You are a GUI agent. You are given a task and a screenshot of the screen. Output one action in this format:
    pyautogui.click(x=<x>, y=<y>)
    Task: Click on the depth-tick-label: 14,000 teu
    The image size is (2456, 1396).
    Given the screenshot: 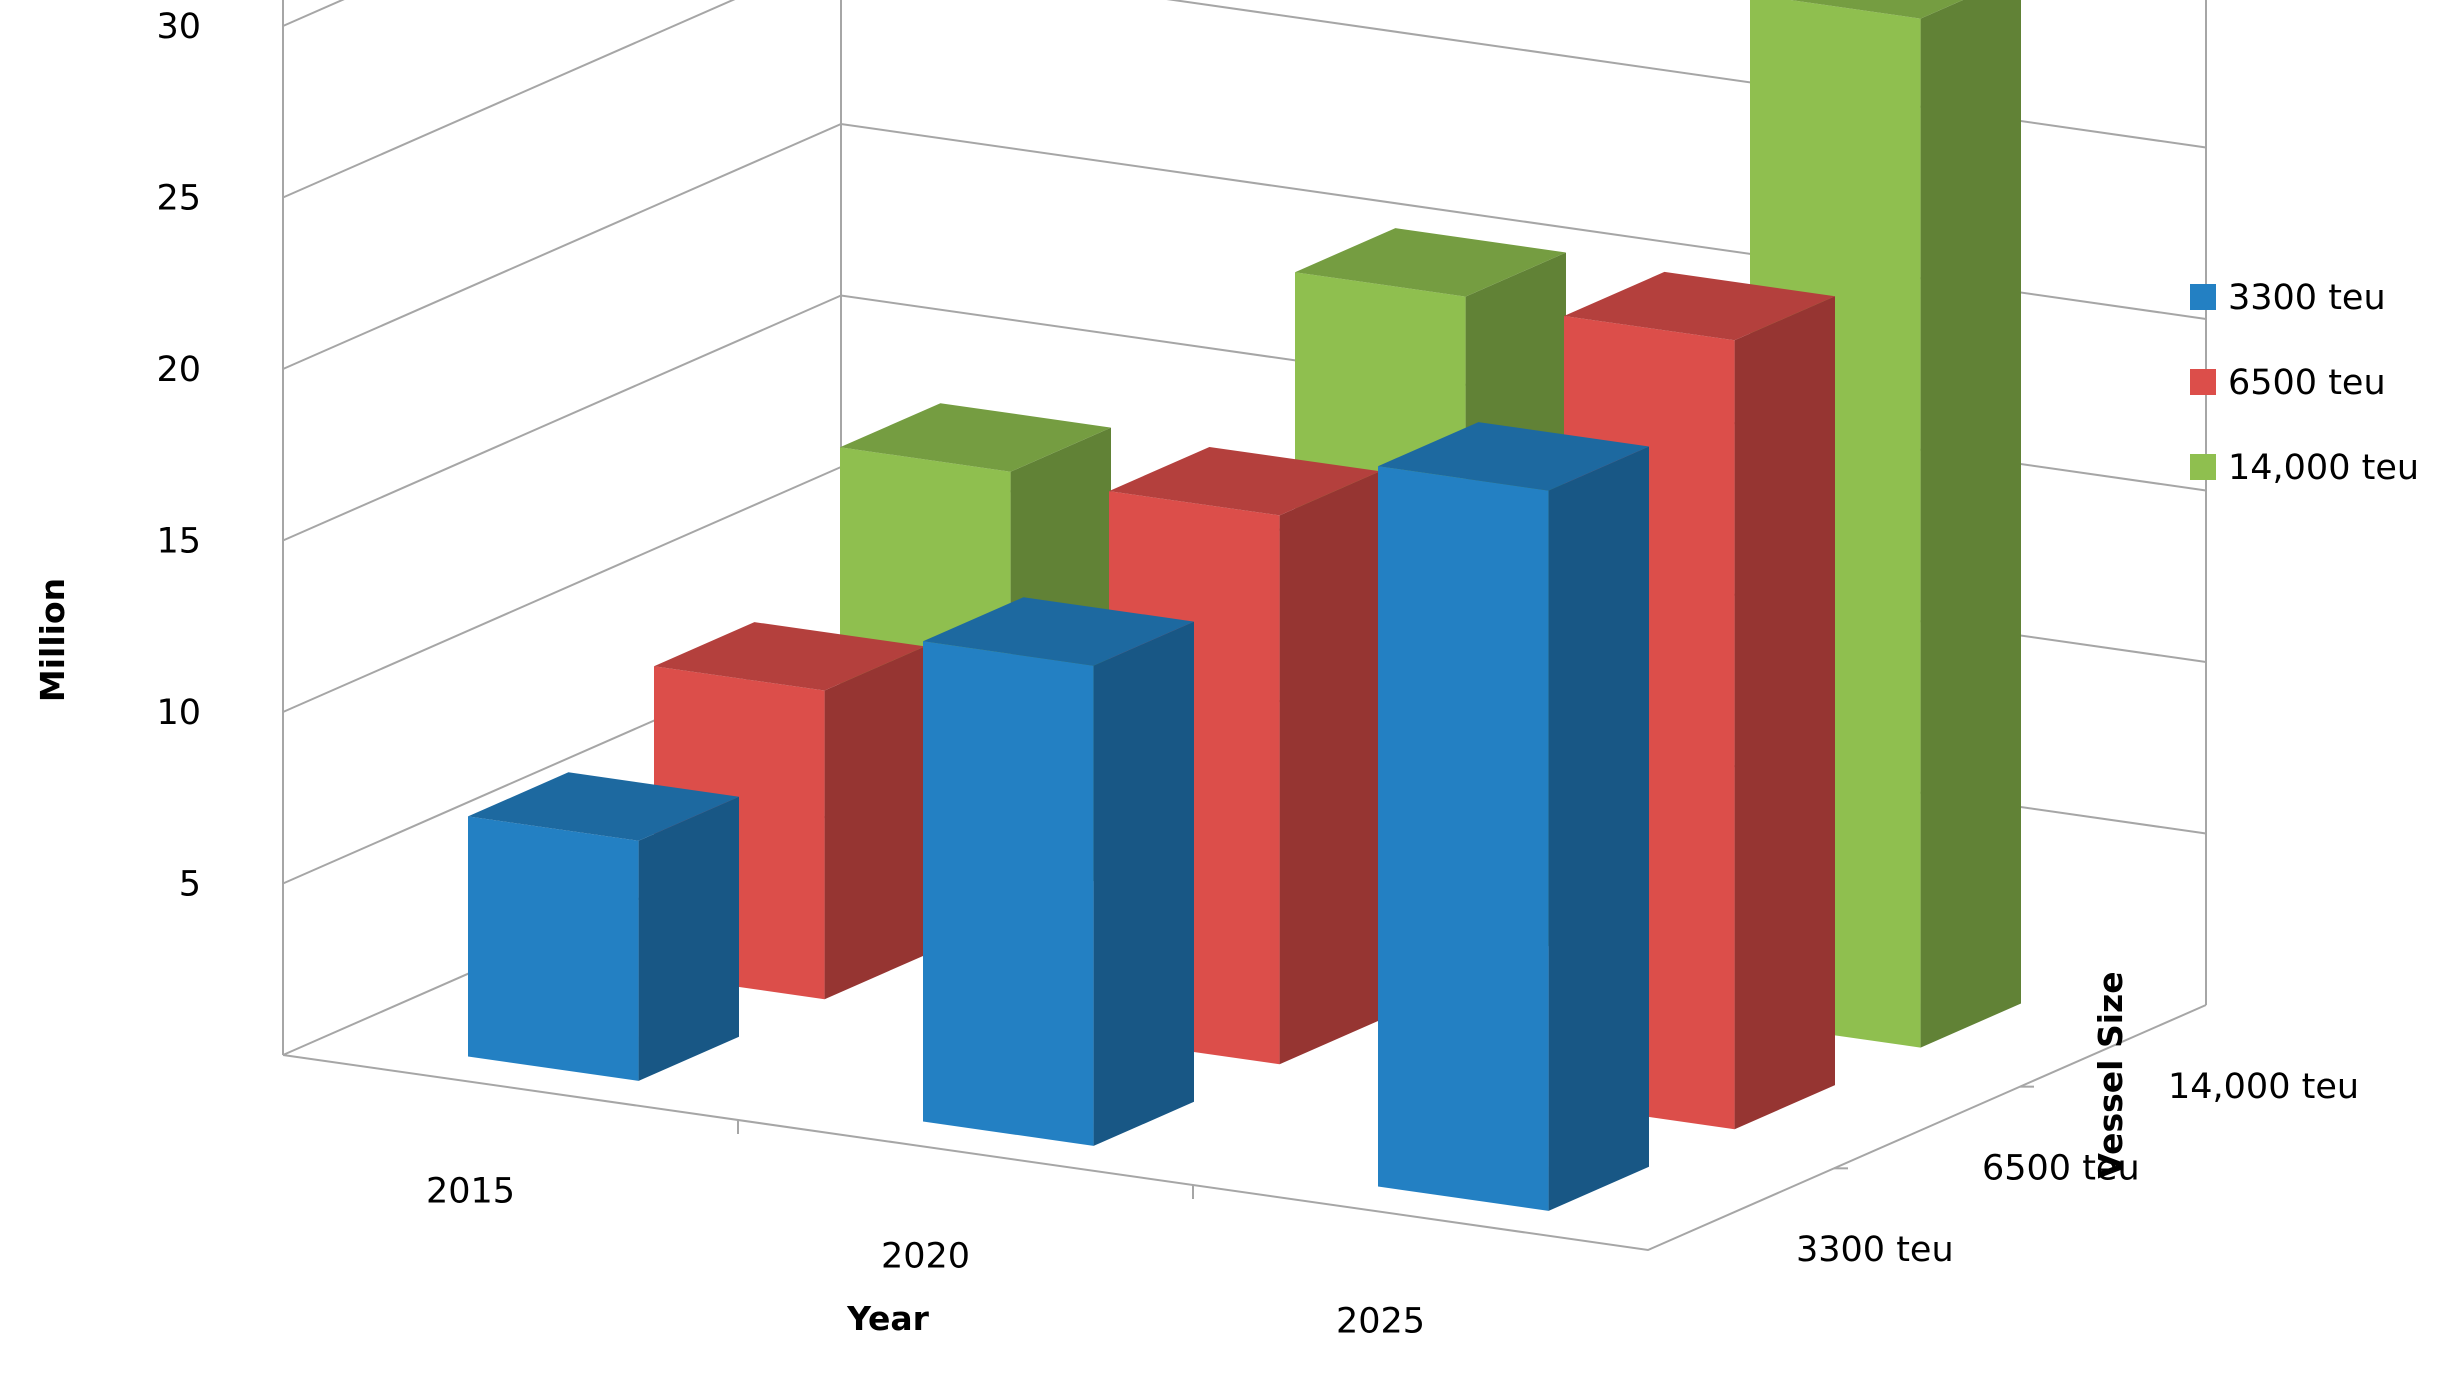 What is the action you would take?
    pyautogui.click(x=2263, y=1087)
    